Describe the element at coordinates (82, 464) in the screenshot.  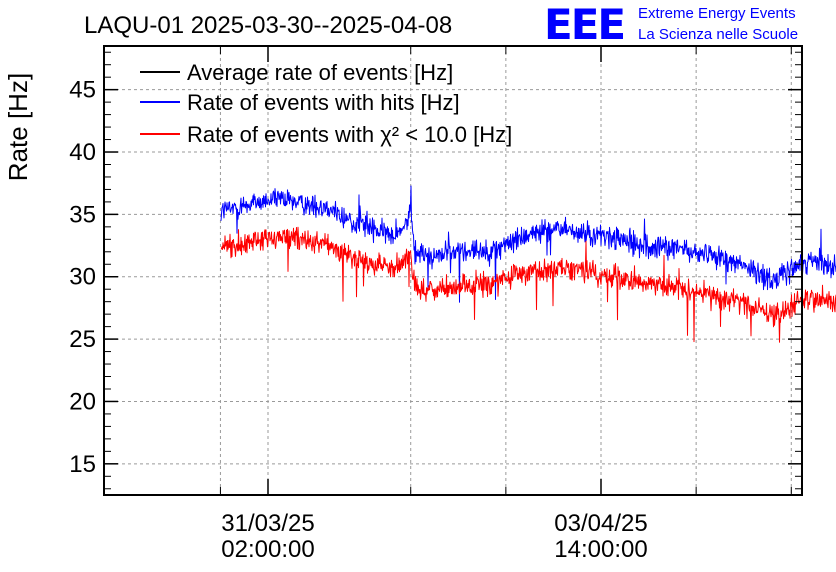
I see `y-tick-label: 15` at that location.